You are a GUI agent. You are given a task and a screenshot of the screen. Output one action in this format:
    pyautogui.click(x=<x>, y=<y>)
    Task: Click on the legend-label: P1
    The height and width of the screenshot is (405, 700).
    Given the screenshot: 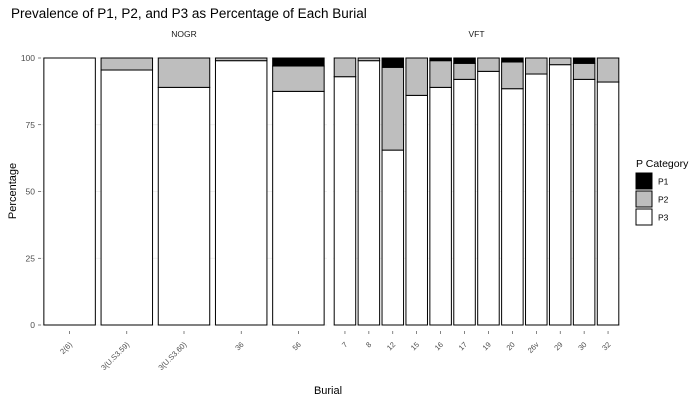 What is the action you would take?
    pyautogui.click(x=663, y=182)
    